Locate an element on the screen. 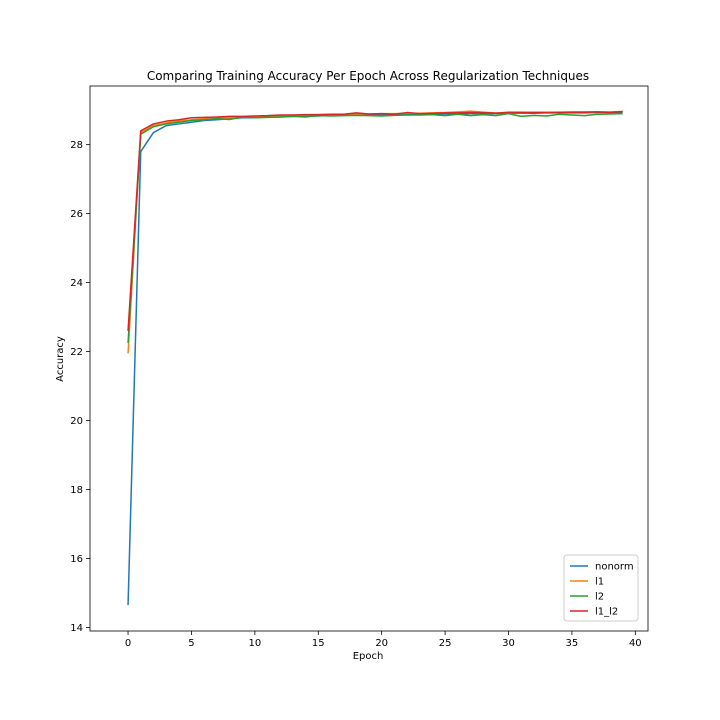 This screenshot has width=720, height=720. x-tick-label: 15 is located at coordinates (318, 643).